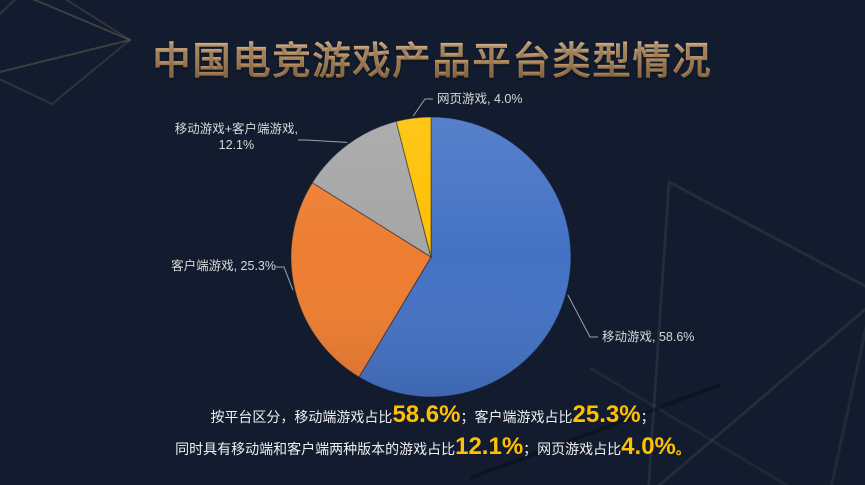  I want to click on data-label-client-games: 客户端游戏, 25.3%, so click(223, 266).